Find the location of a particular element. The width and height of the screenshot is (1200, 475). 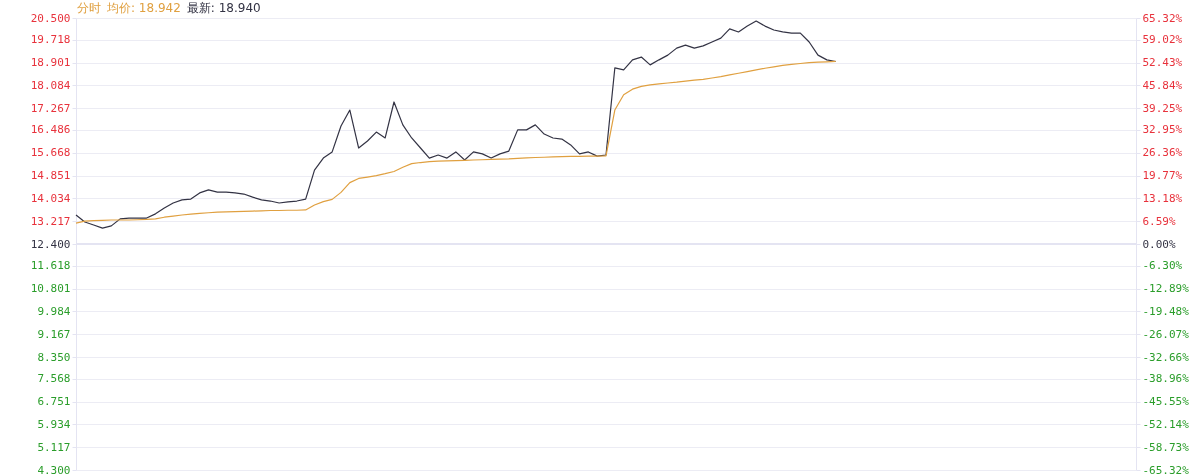

y-tick-label: 19.718 is located at coordinates (50, 40).